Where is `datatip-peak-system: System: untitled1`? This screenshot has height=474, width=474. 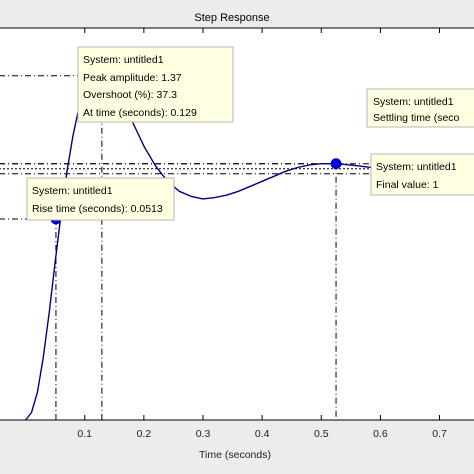 datatip-peak-system: System: untitled1 is located at coordinates (123, 60).